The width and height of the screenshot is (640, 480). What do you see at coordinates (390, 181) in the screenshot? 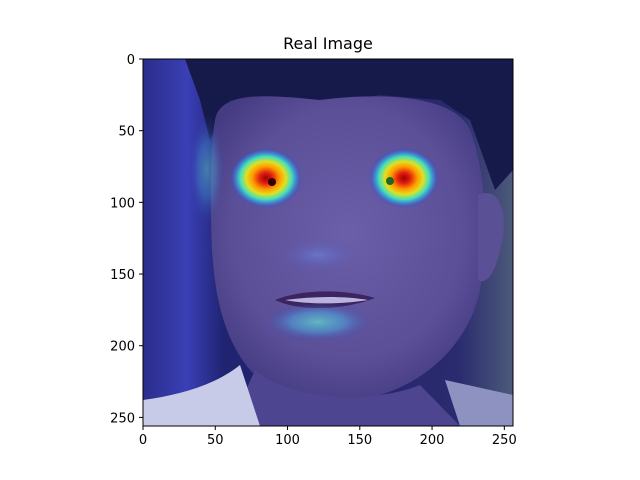
I see `eye-right-pupil` at bounding box center [390, 181].